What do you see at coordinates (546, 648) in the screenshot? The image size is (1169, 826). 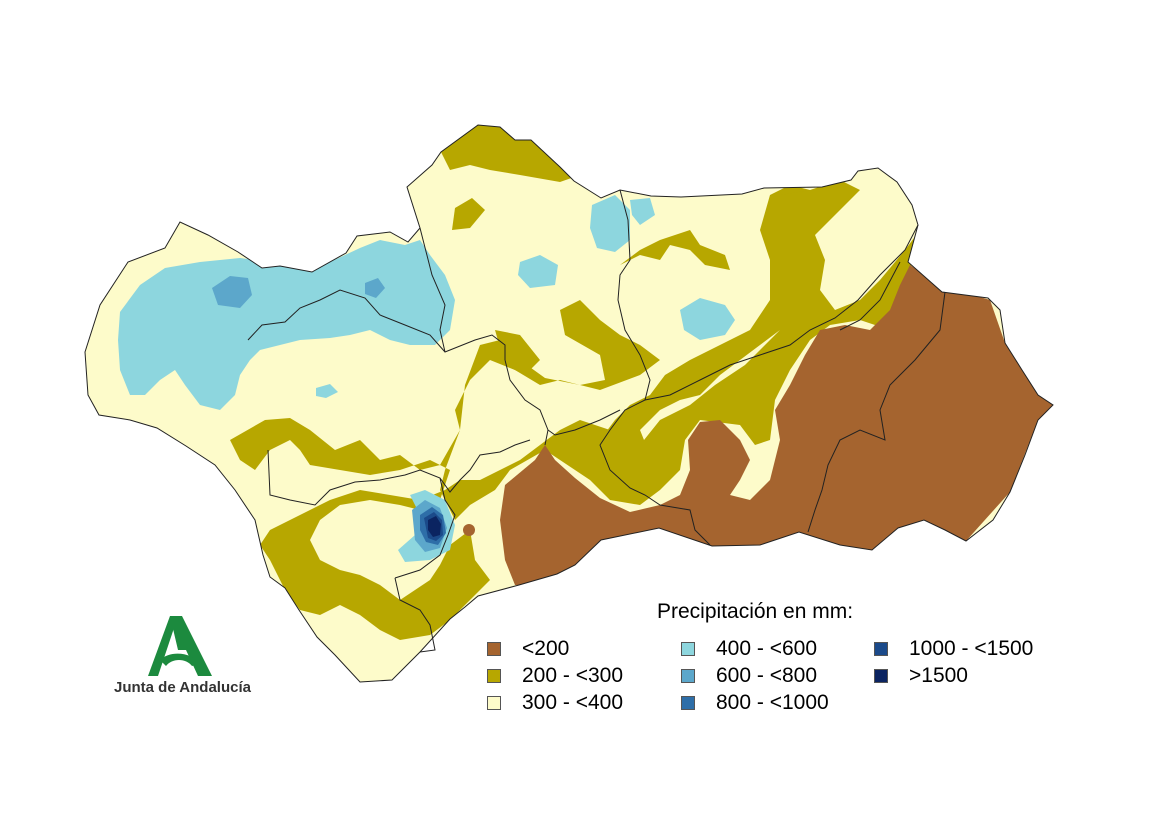 I see `legend-label: <200` at bounding box center [546, 648].